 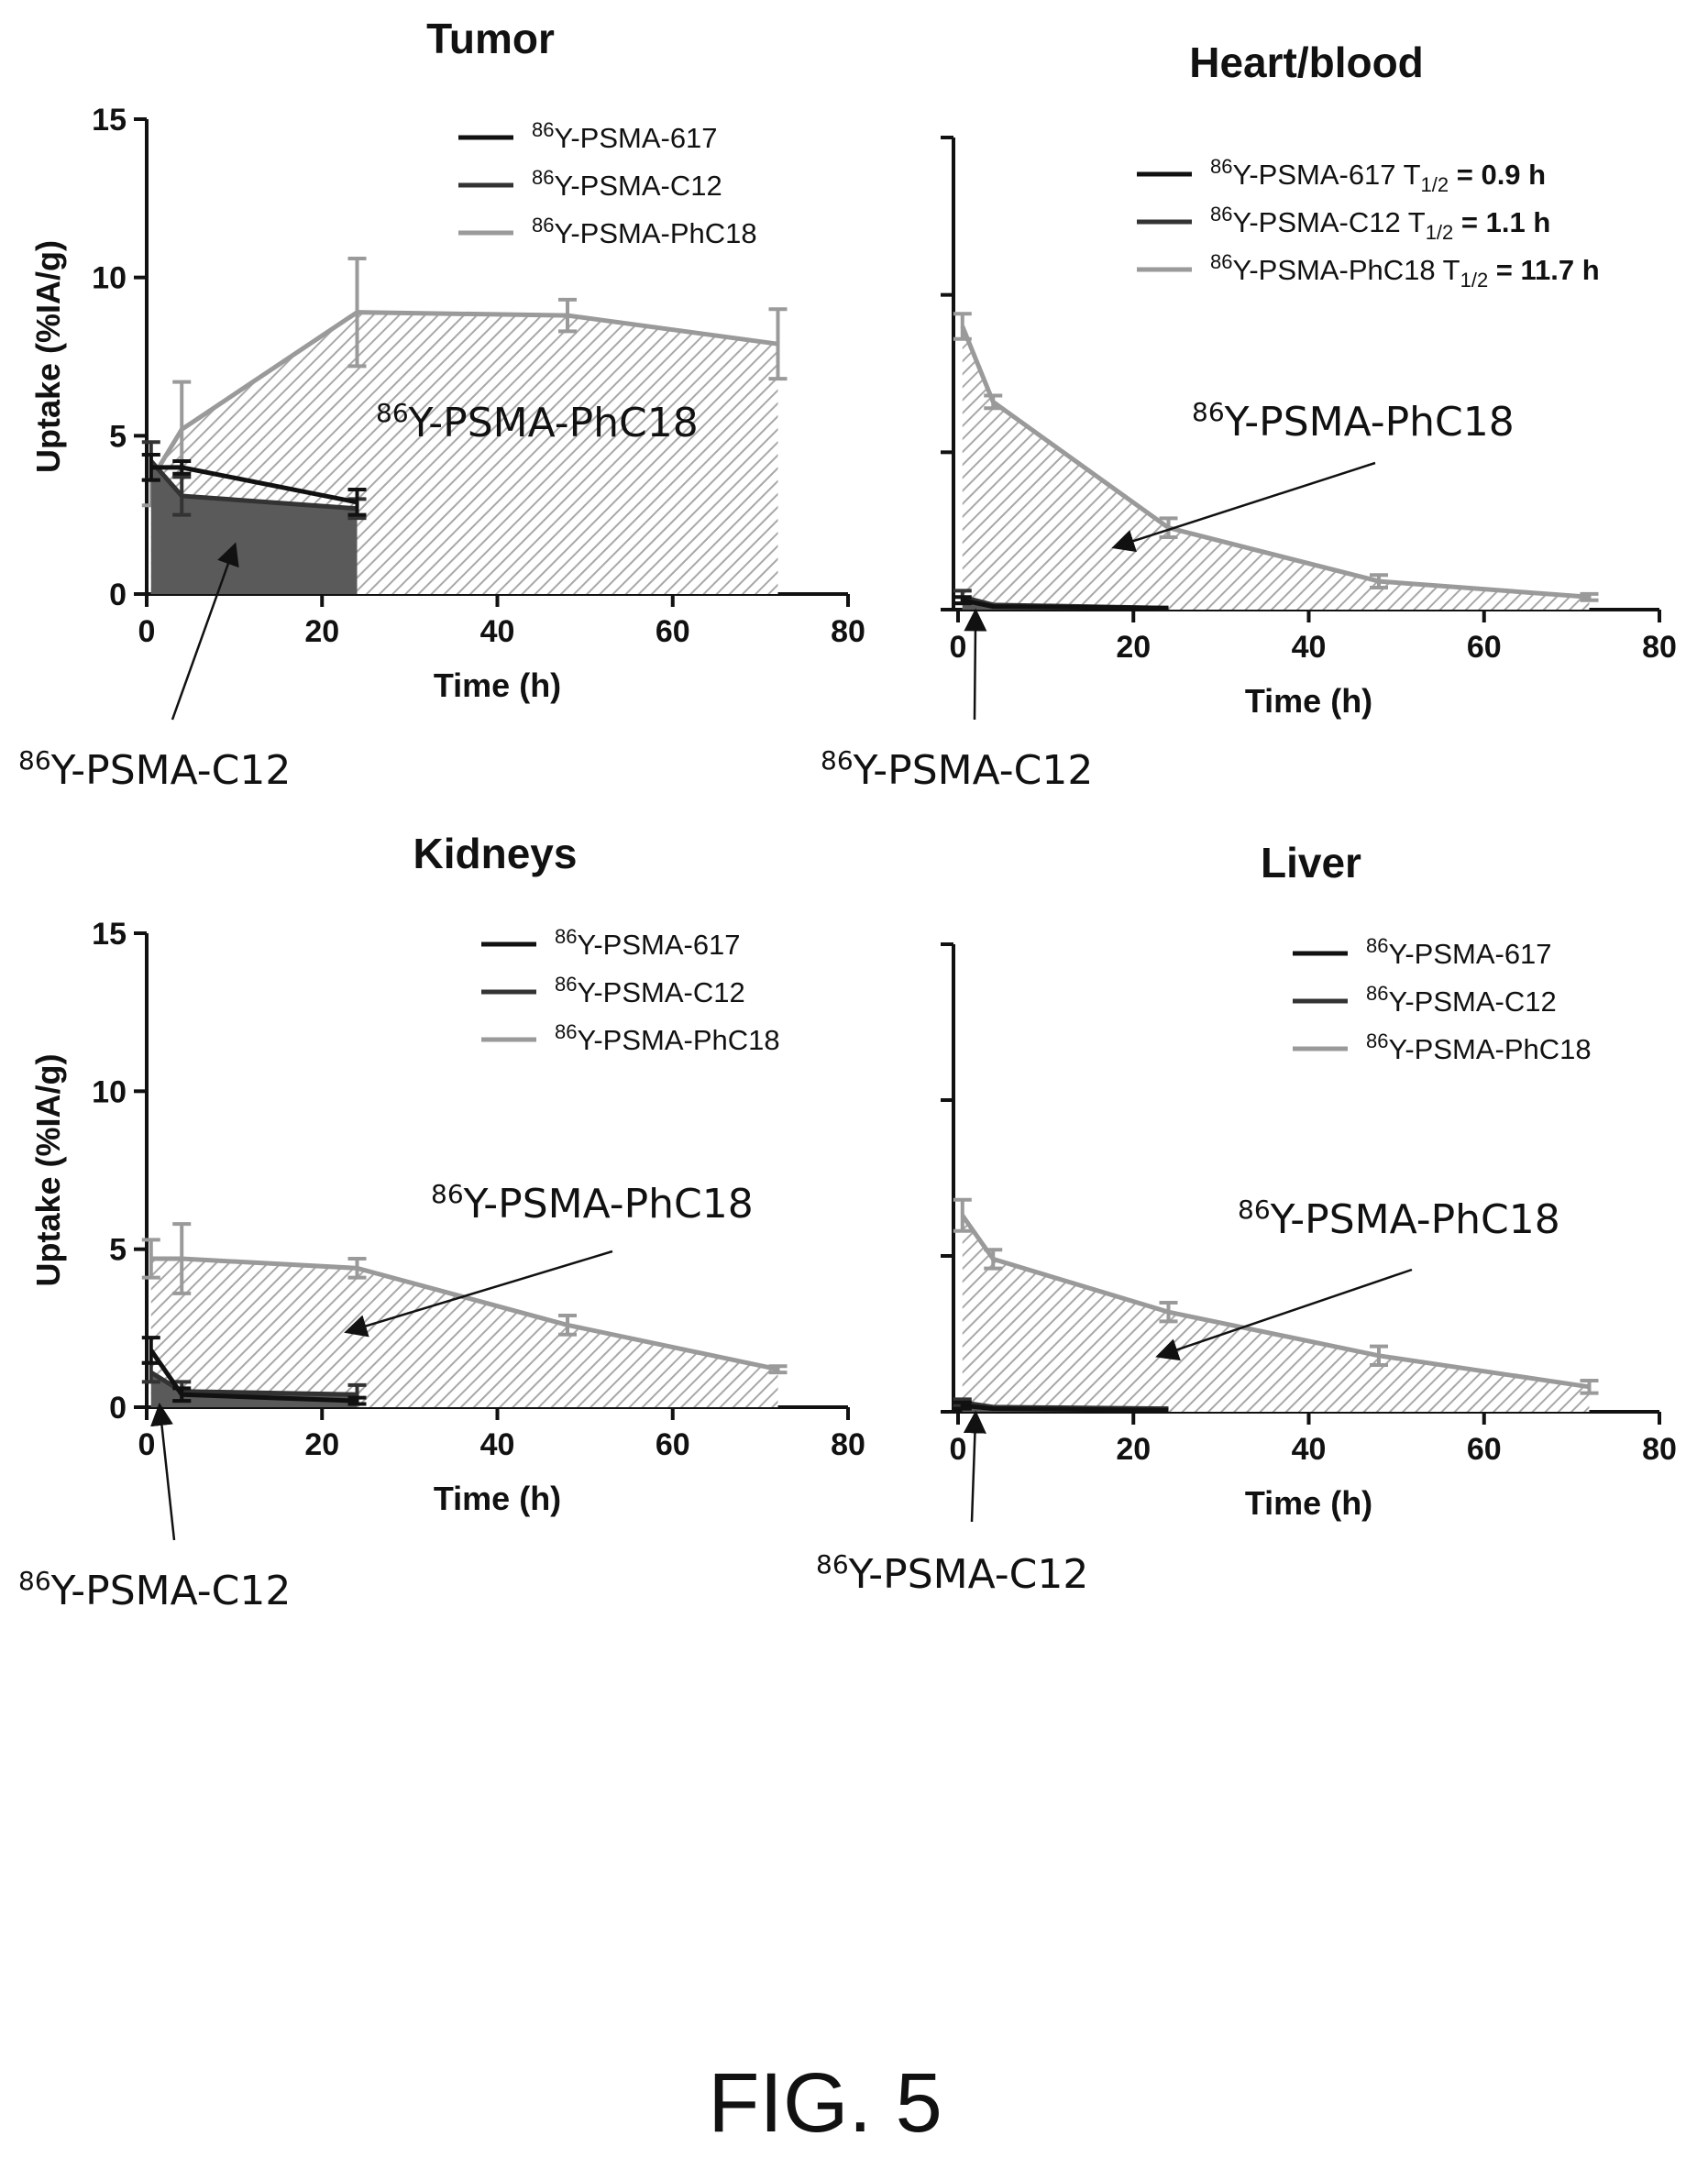 I want to click on legend-entry: 86Y-PSMA-C12 T1/2 = 1.1 h, so click(x=1380, y=223).